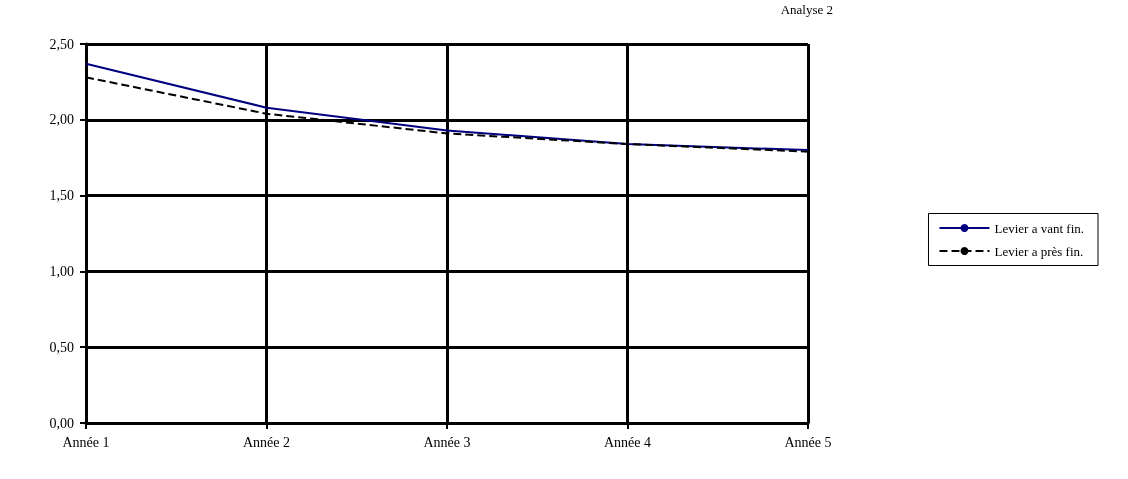  What do you see at coordinates (266, 442) in the screenshot?
I see `x-tick-label: Année 2` at bounding box center [266, 442].